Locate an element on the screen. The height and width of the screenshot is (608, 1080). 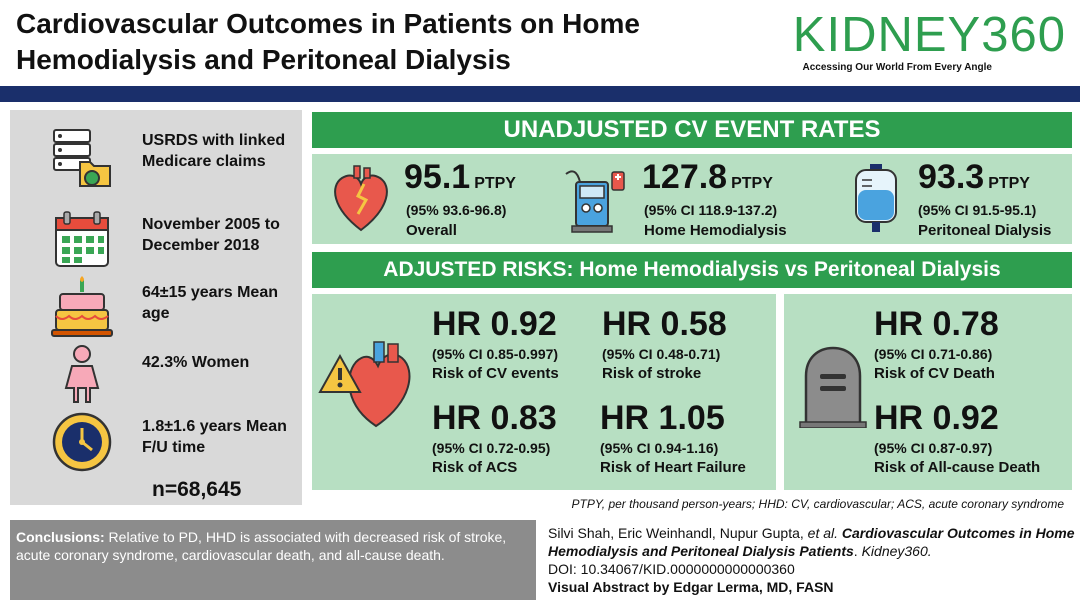
hr-stroke-label: Risk of stroke is located at coordinates (652, 373).